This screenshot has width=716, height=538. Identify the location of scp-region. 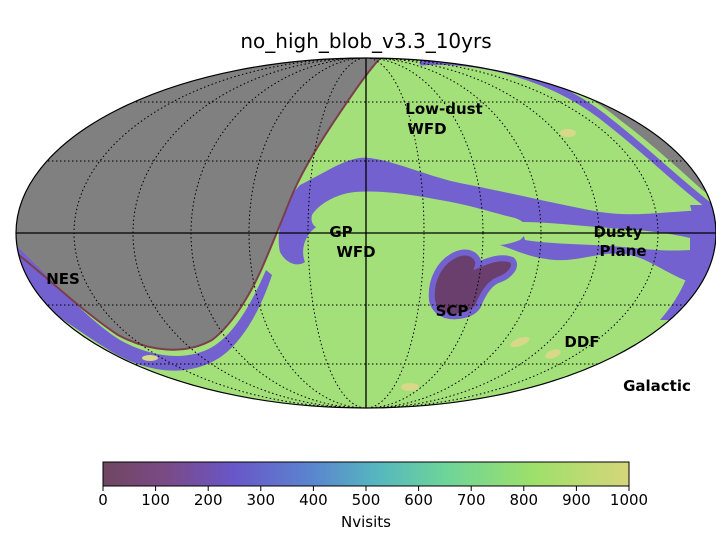
(473, 284).